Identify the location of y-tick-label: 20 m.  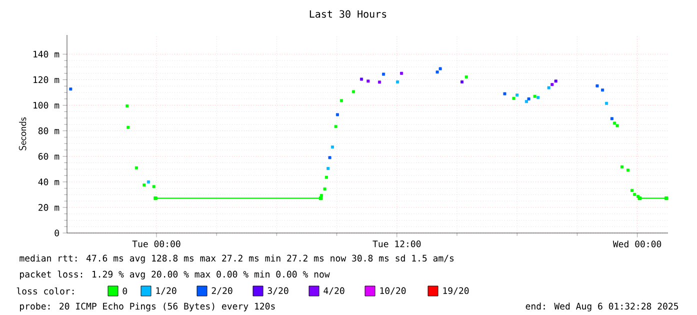
(49, 207).